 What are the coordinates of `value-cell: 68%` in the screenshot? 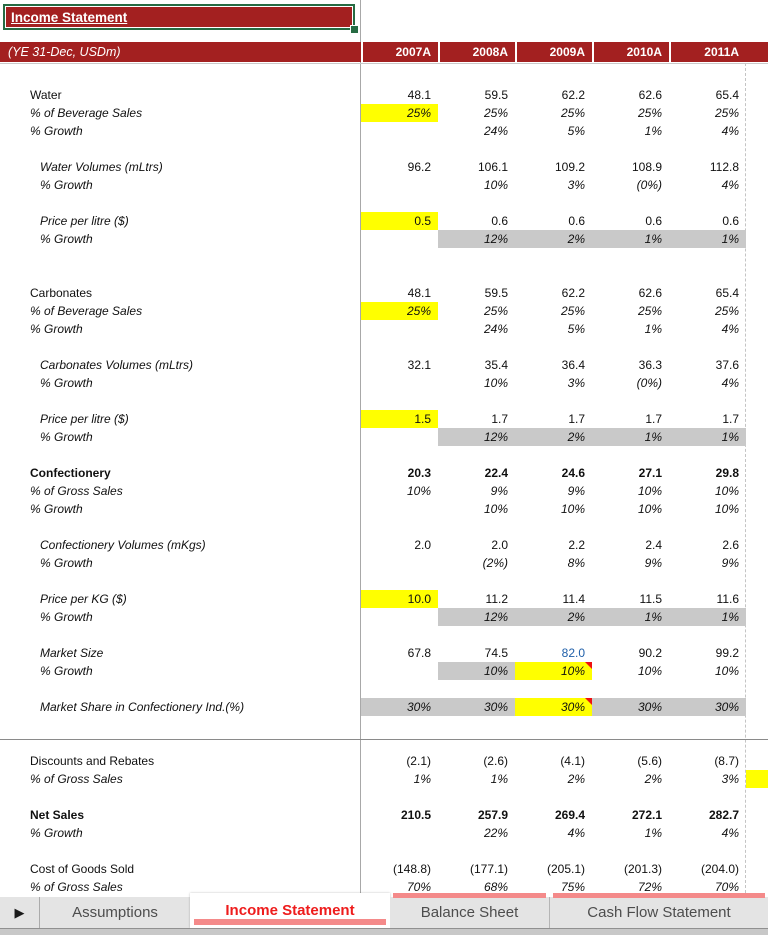 It's located at (476, 887).